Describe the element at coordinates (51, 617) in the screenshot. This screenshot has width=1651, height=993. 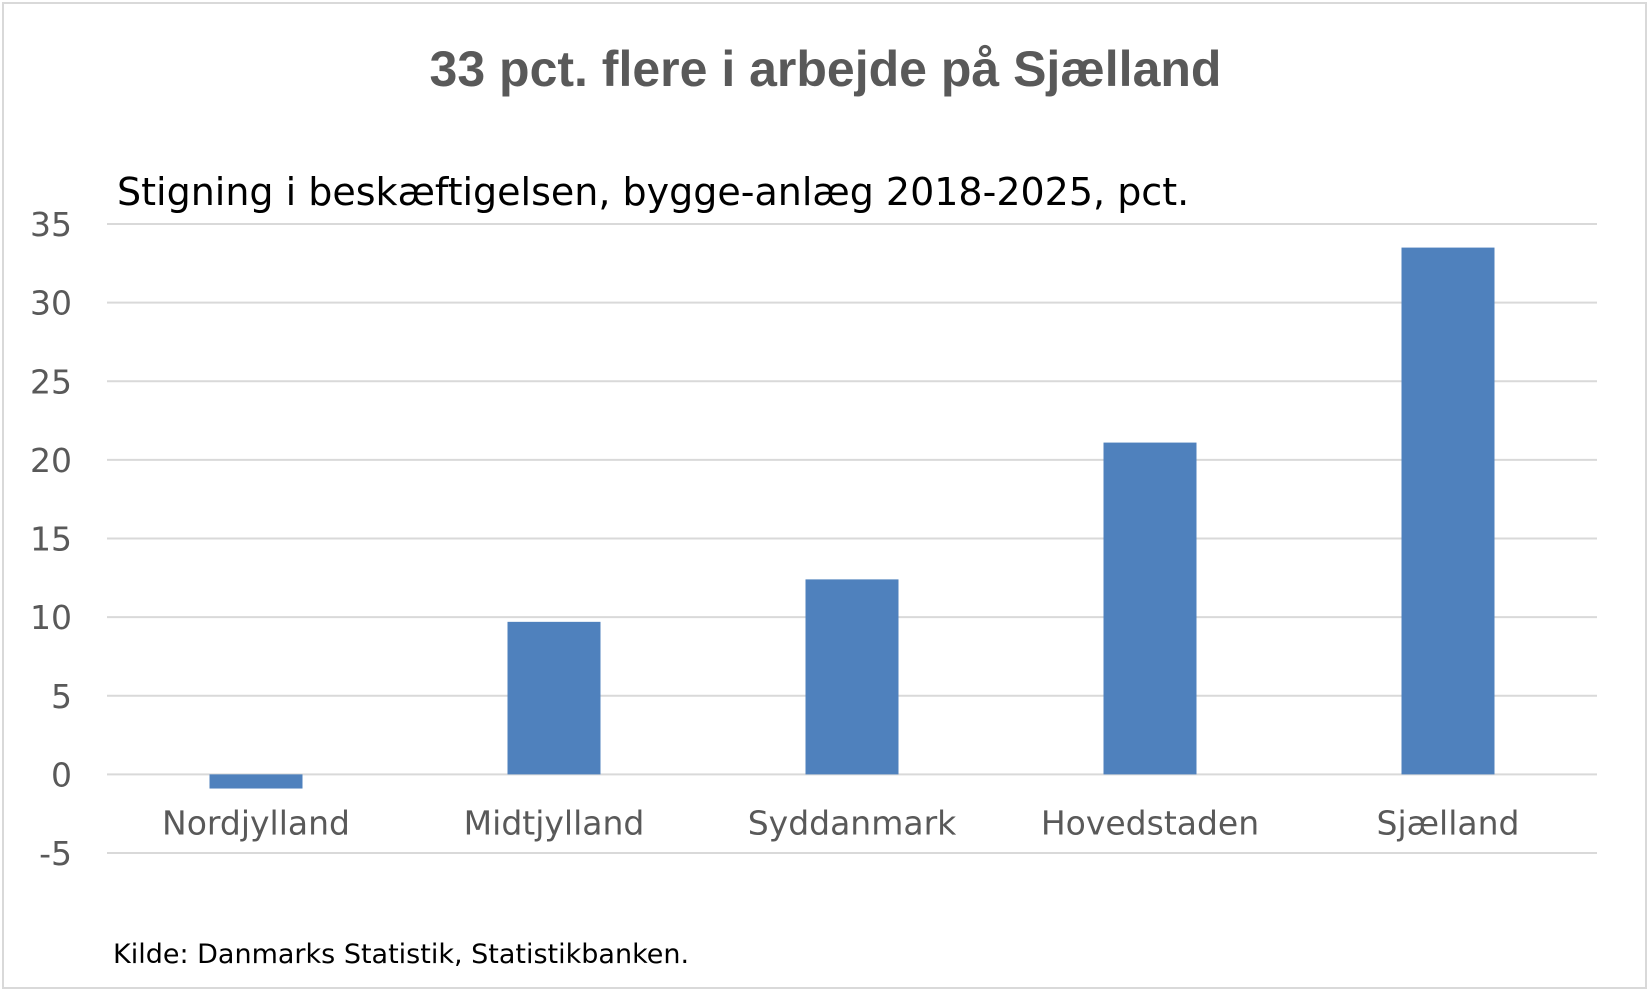
I see `y-tick-label: 10` at that location.